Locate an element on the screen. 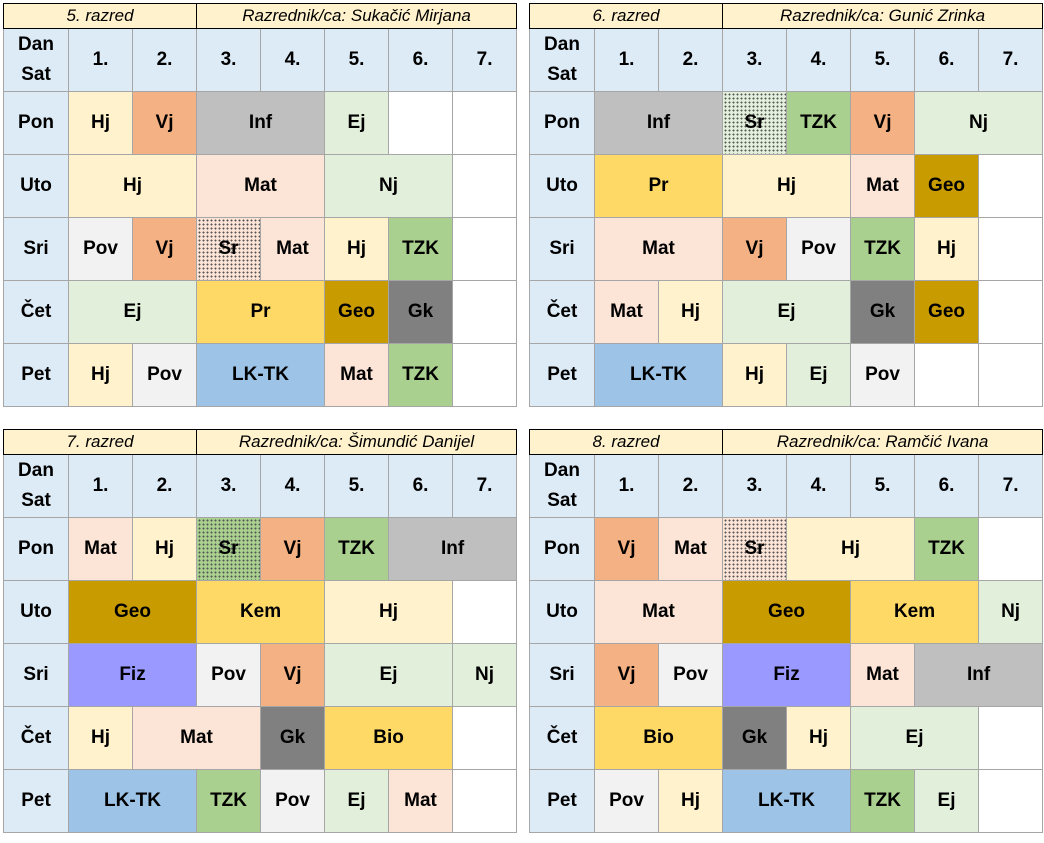  day-row: Pon Hj Vj Inf Ej is located at coordinates (260, 123).